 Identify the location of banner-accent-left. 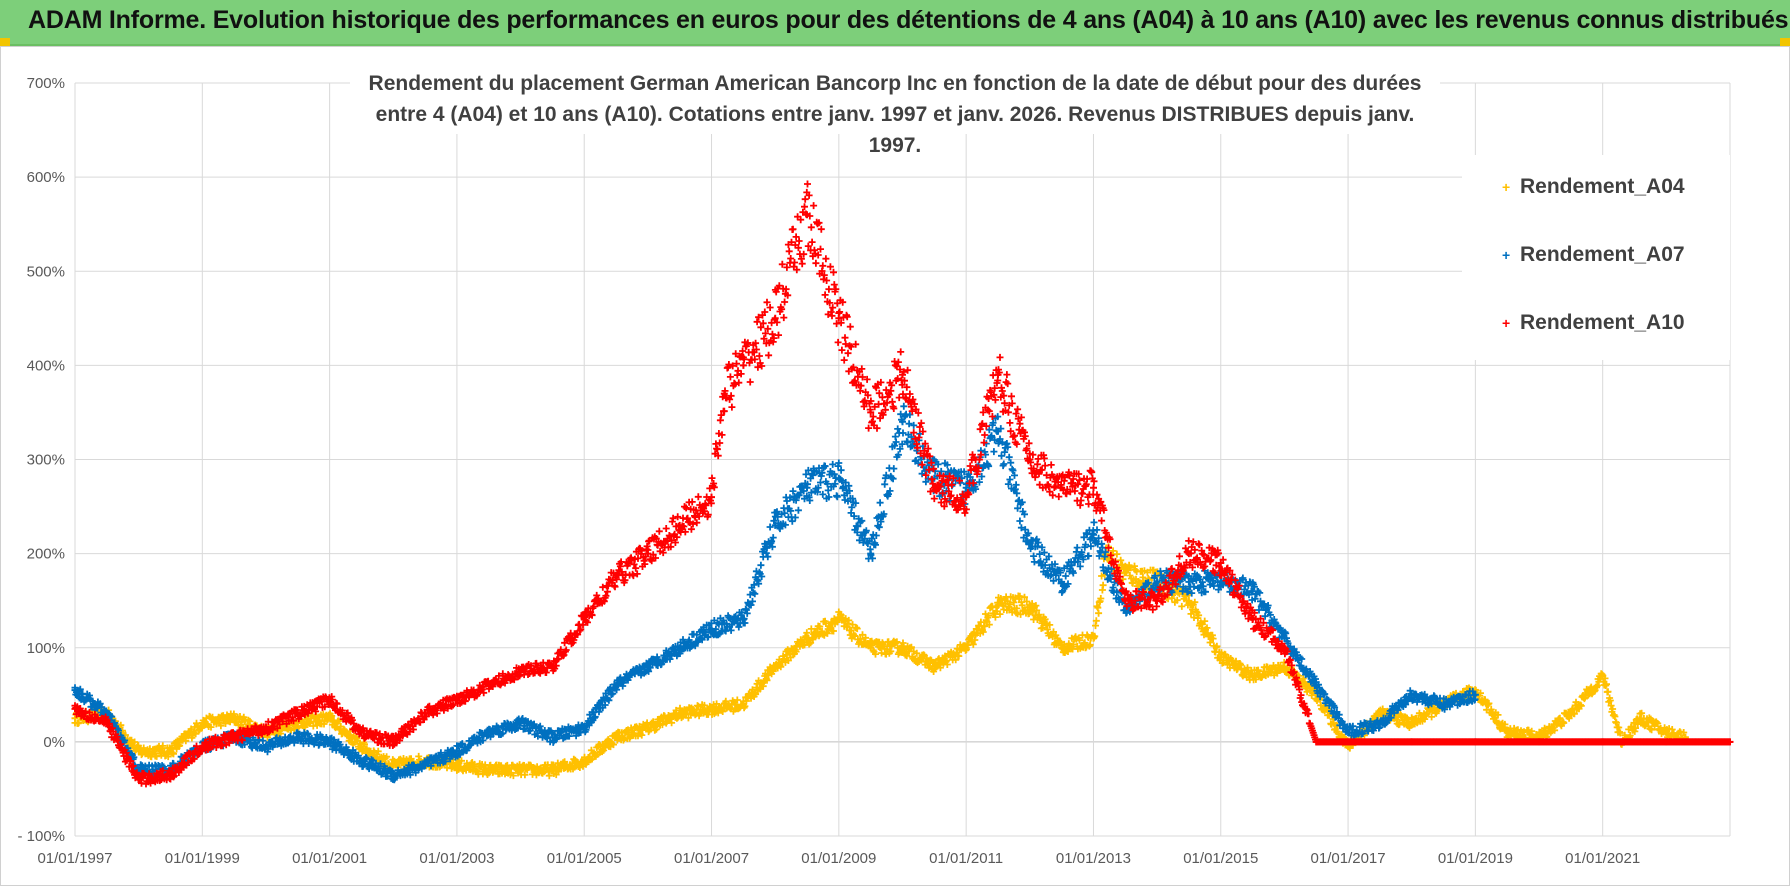
(5, 42).